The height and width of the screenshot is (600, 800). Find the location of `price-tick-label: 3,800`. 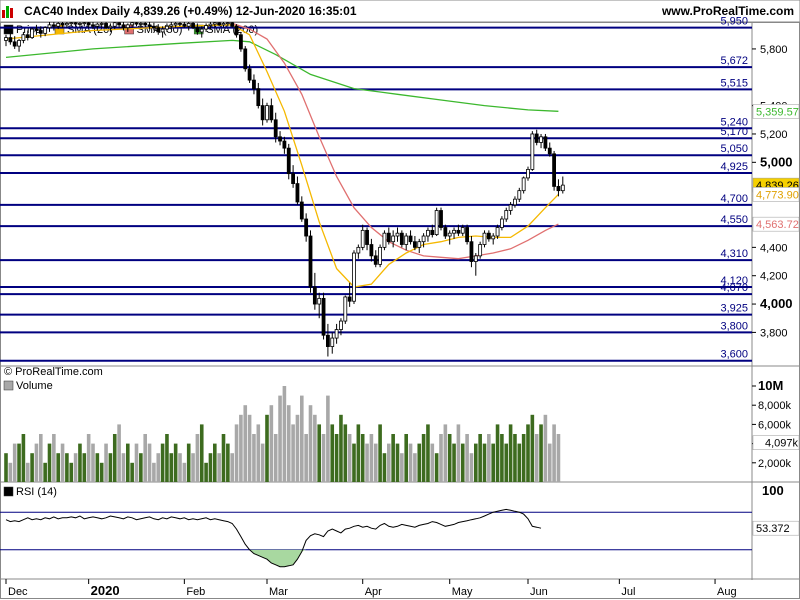

price-tick-label: 3,800 is located at coordinates (774, 333).